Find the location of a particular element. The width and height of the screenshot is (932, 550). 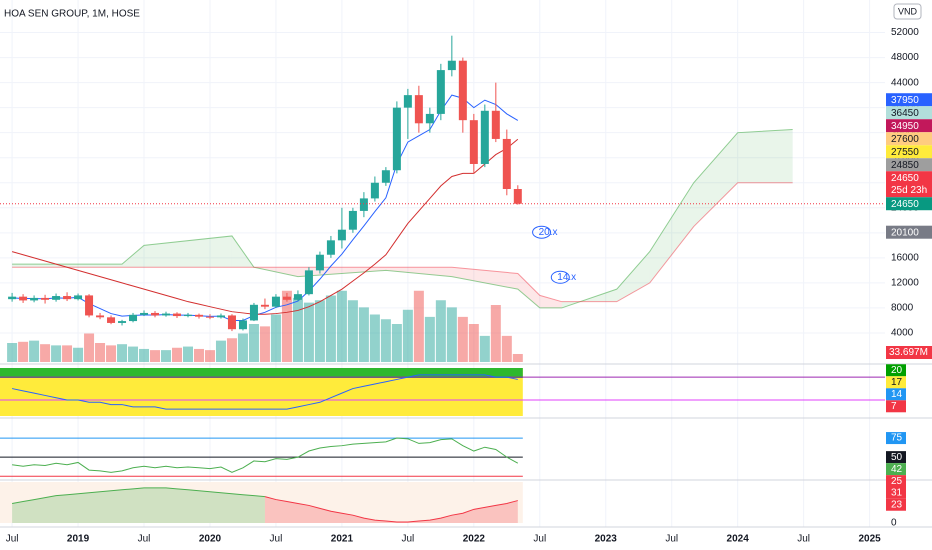

axis-label: 20 is located at coordinates (897, 370).